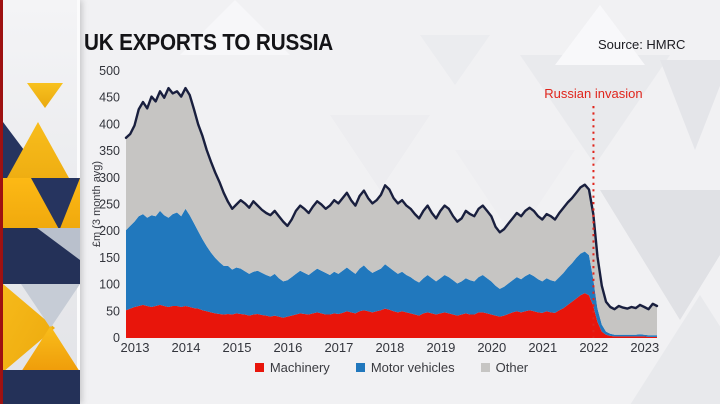 The width and height of the screenshot is (720, 404). Describe the element at coordinates (259, 367) in the screenshot. I see `machinery-swatch-icon` at that location.